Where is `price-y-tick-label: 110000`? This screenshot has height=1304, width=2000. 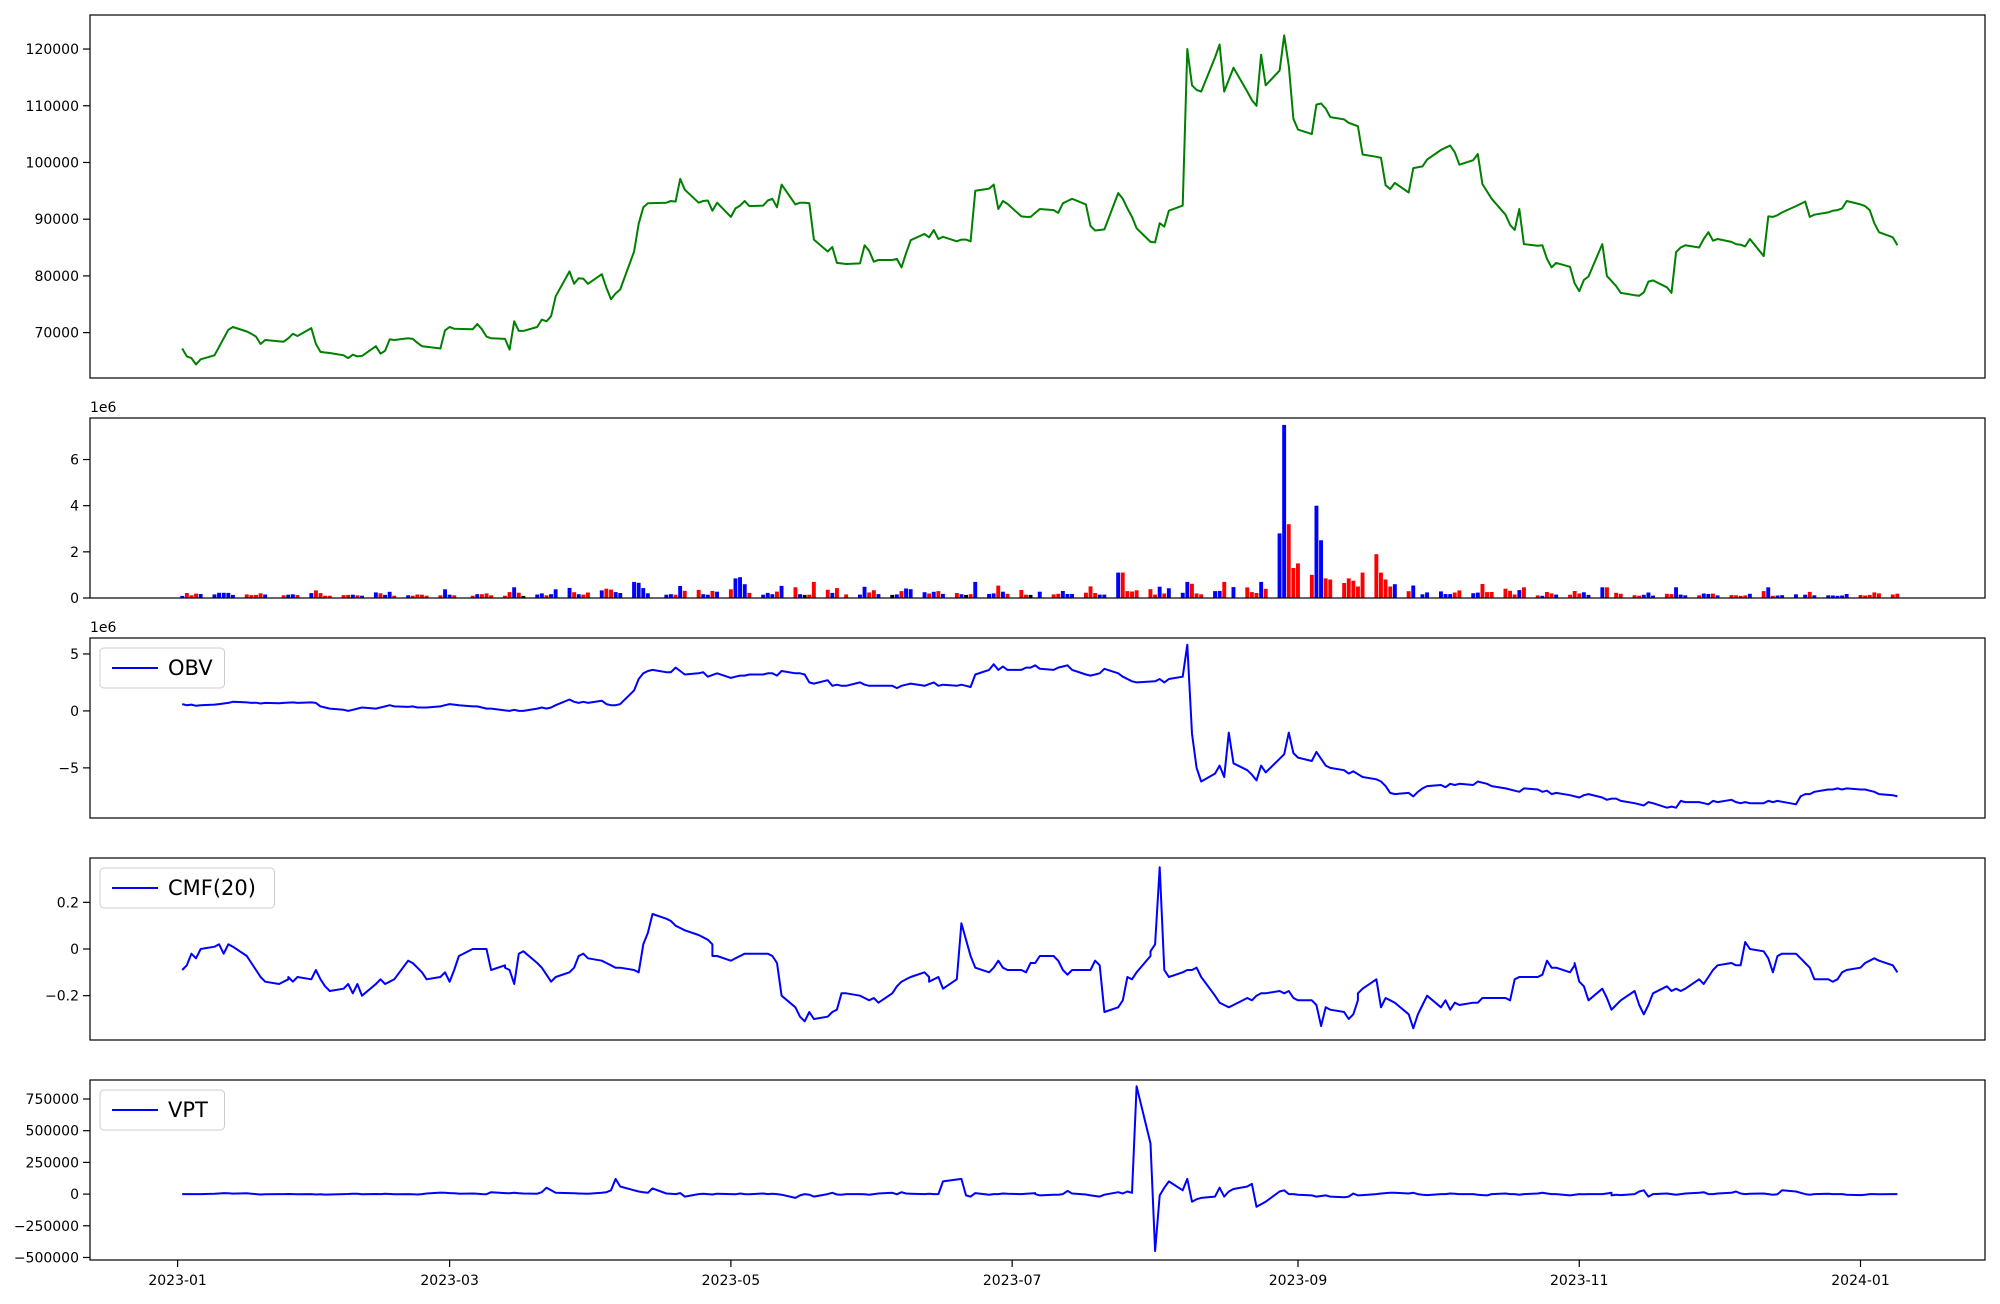 price-y-tick-label: 110000 is located at coordinates (52, 107).